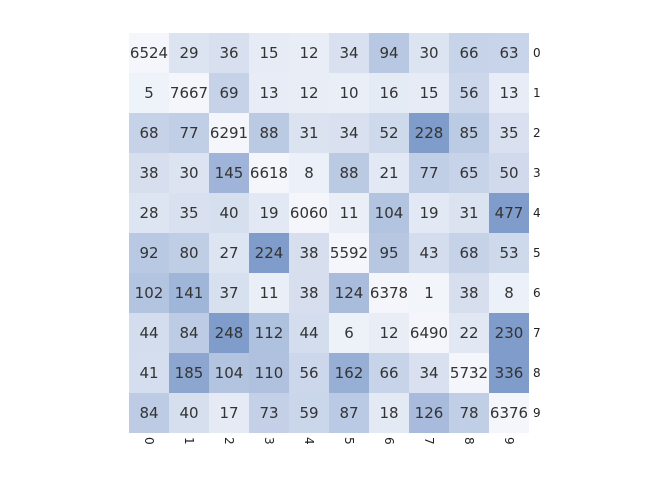 The width and height of the screenshot is (672, 480). I want to click on x-tick-label-2: 2, so click(229, 441).